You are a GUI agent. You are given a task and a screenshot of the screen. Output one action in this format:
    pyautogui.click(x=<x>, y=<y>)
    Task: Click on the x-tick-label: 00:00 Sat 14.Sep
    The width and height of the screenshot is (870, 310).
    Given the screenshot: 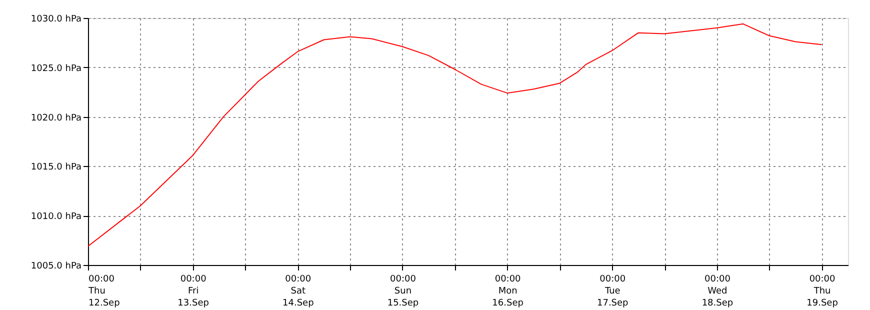 What is the action you would take?
    pyautogui.click(x=298, y=291)
    